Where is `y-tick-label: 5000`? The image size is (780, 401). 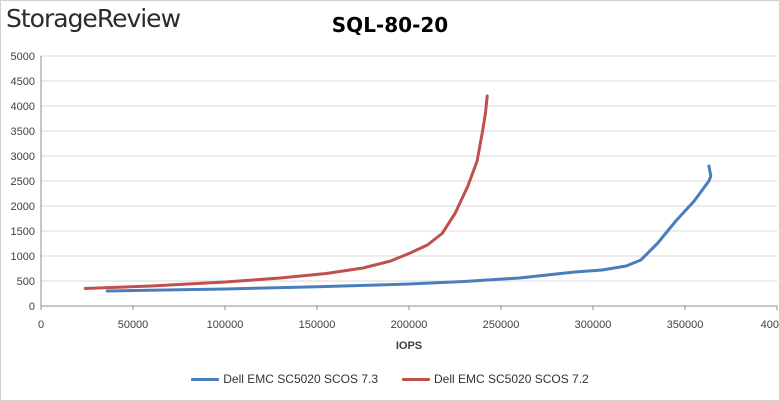
y-tick-label: 5000 is located at coordinates (23, 57).